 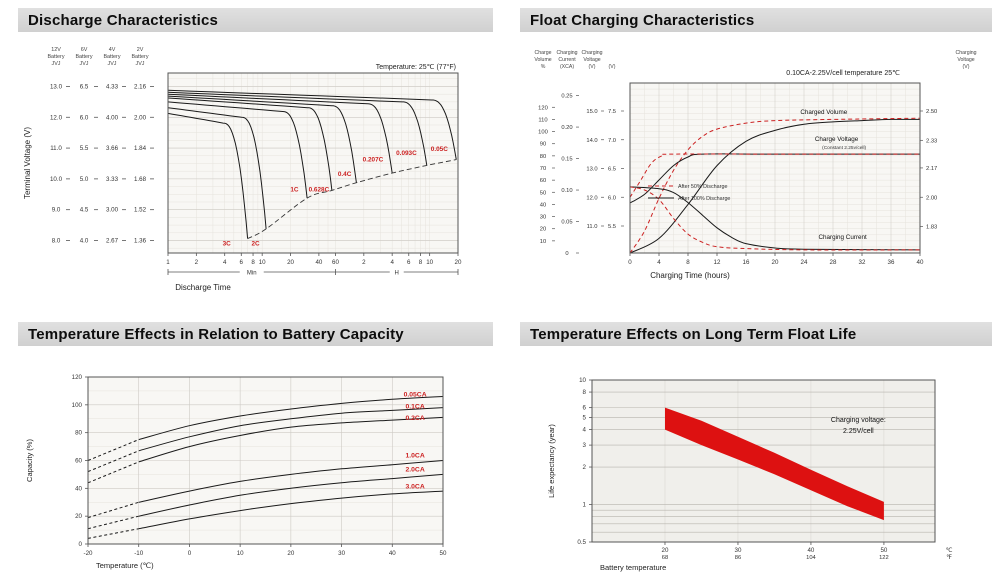 I want to click on y-axis-header: (V), so click(x=612, y=67).